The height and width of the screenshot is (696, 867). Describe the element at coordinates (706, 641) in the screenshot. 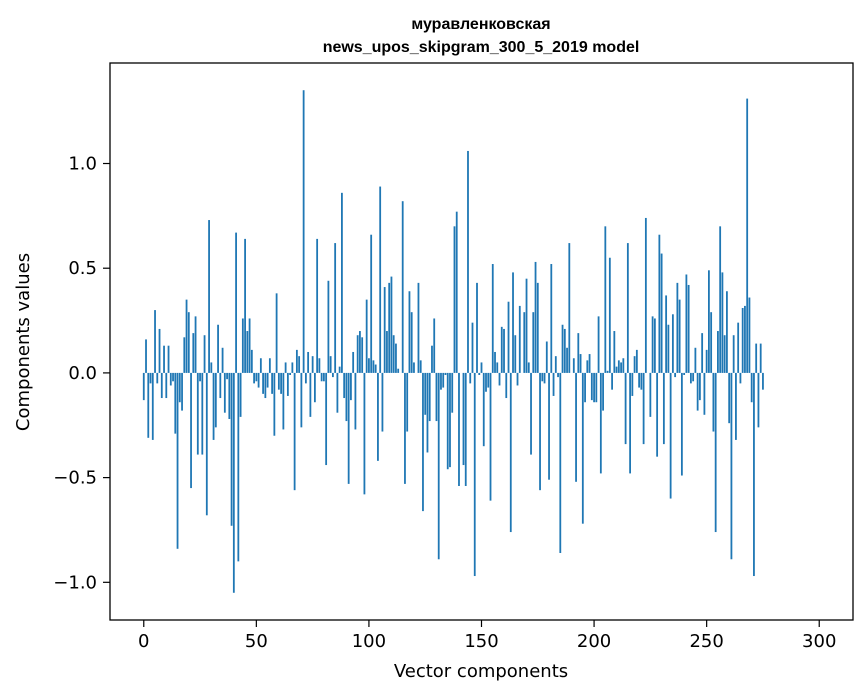

I see `x-tick-label: 250` at that location.